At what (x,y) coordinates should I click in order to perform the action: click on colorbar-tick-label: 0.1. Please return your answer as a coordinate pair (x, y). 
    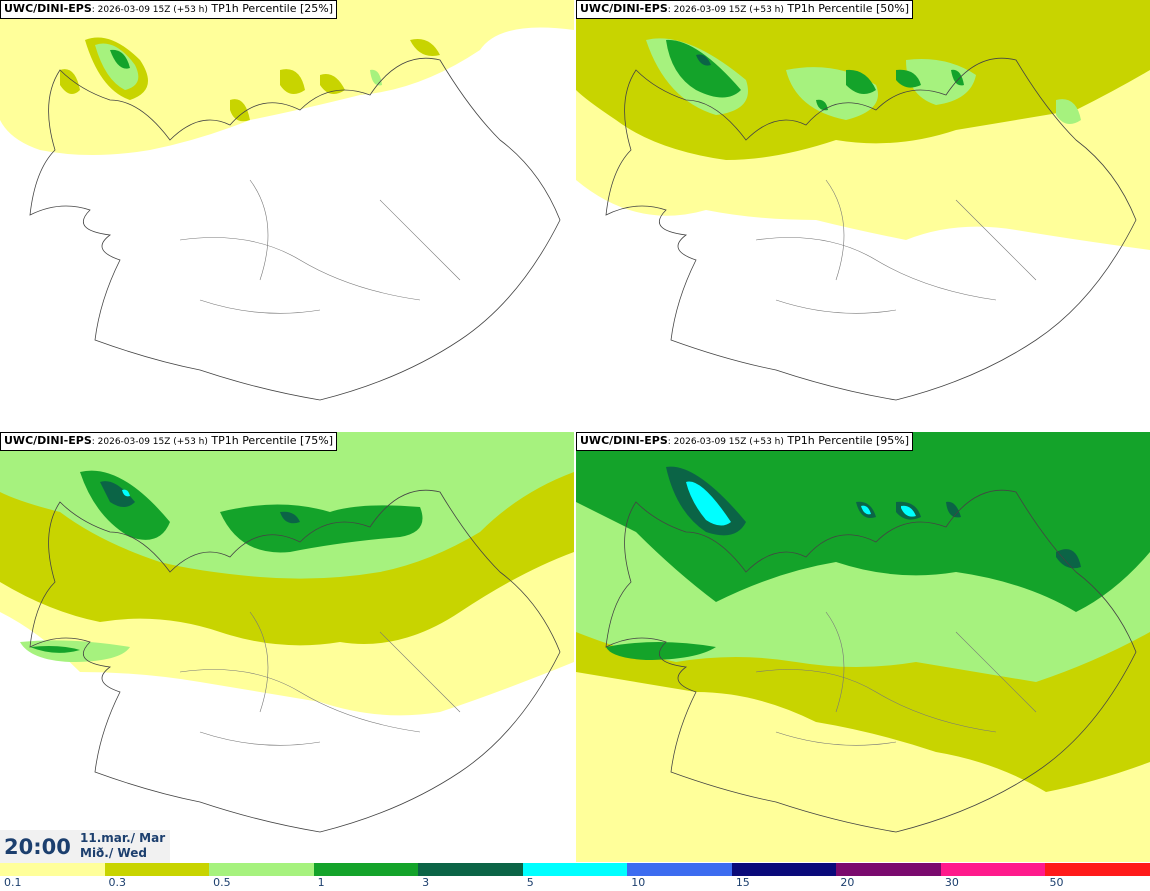
    Looking at the image, I should click on (13, 882).